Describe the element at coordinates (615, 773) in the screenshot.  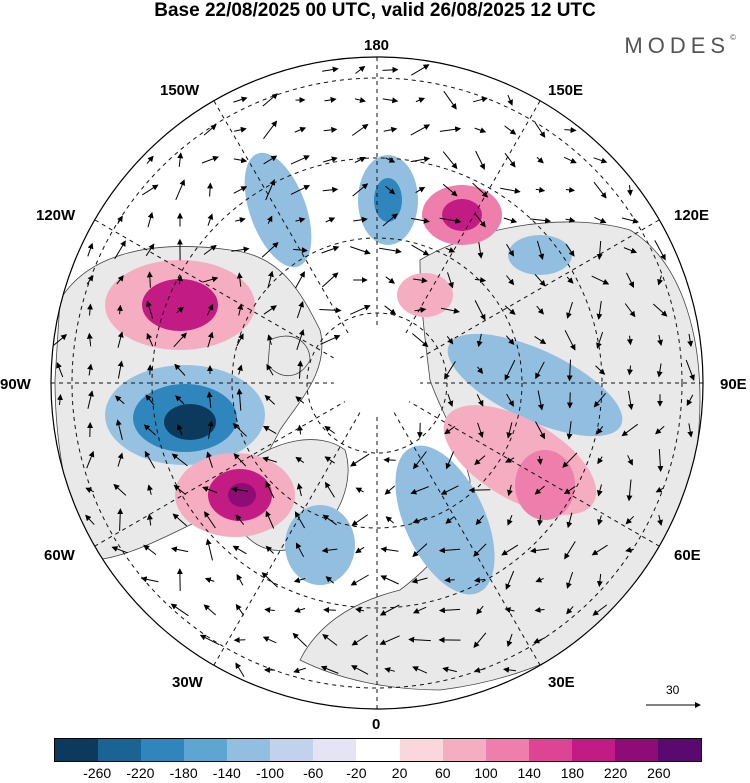
I see `colorbar-tick-label: 220` at that location.